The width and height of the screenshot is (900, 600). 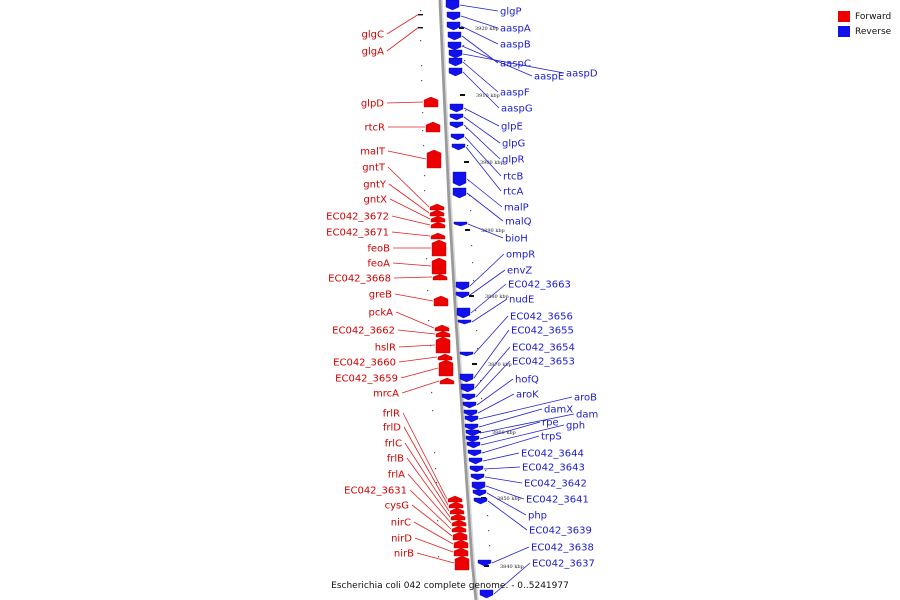 I want to click on forward-gene-marker-glgc, so click(x=420, y=15).